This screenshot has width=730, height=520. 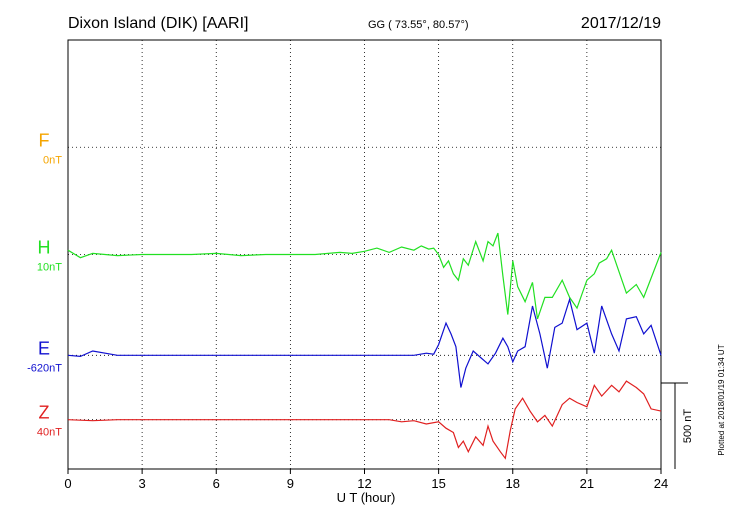 What do you see at coordinates (44, 413) in the screenshot?
I see `channel-z-label: Z` at bounding box center [44, 413].